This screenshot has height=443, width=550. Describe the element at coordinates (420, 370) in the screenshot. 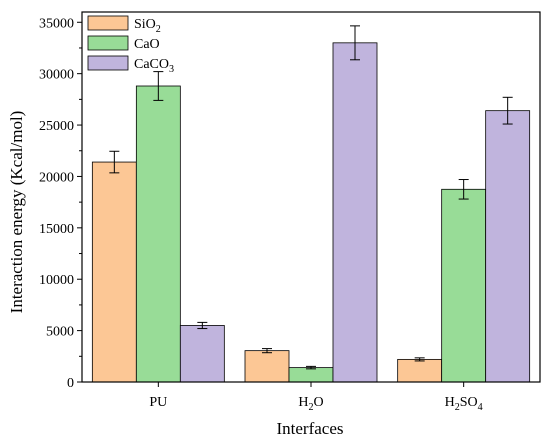

I see `bar-SiO2-H2SO4` at that location.